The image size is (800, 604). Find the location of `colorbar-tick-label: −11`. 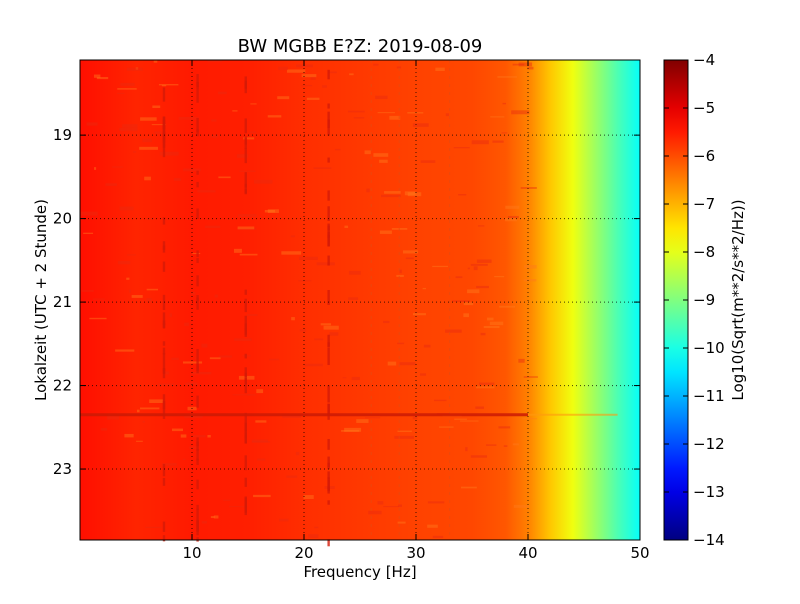

colorbar-tick-label: −11 is located at coordinates (709, 396).